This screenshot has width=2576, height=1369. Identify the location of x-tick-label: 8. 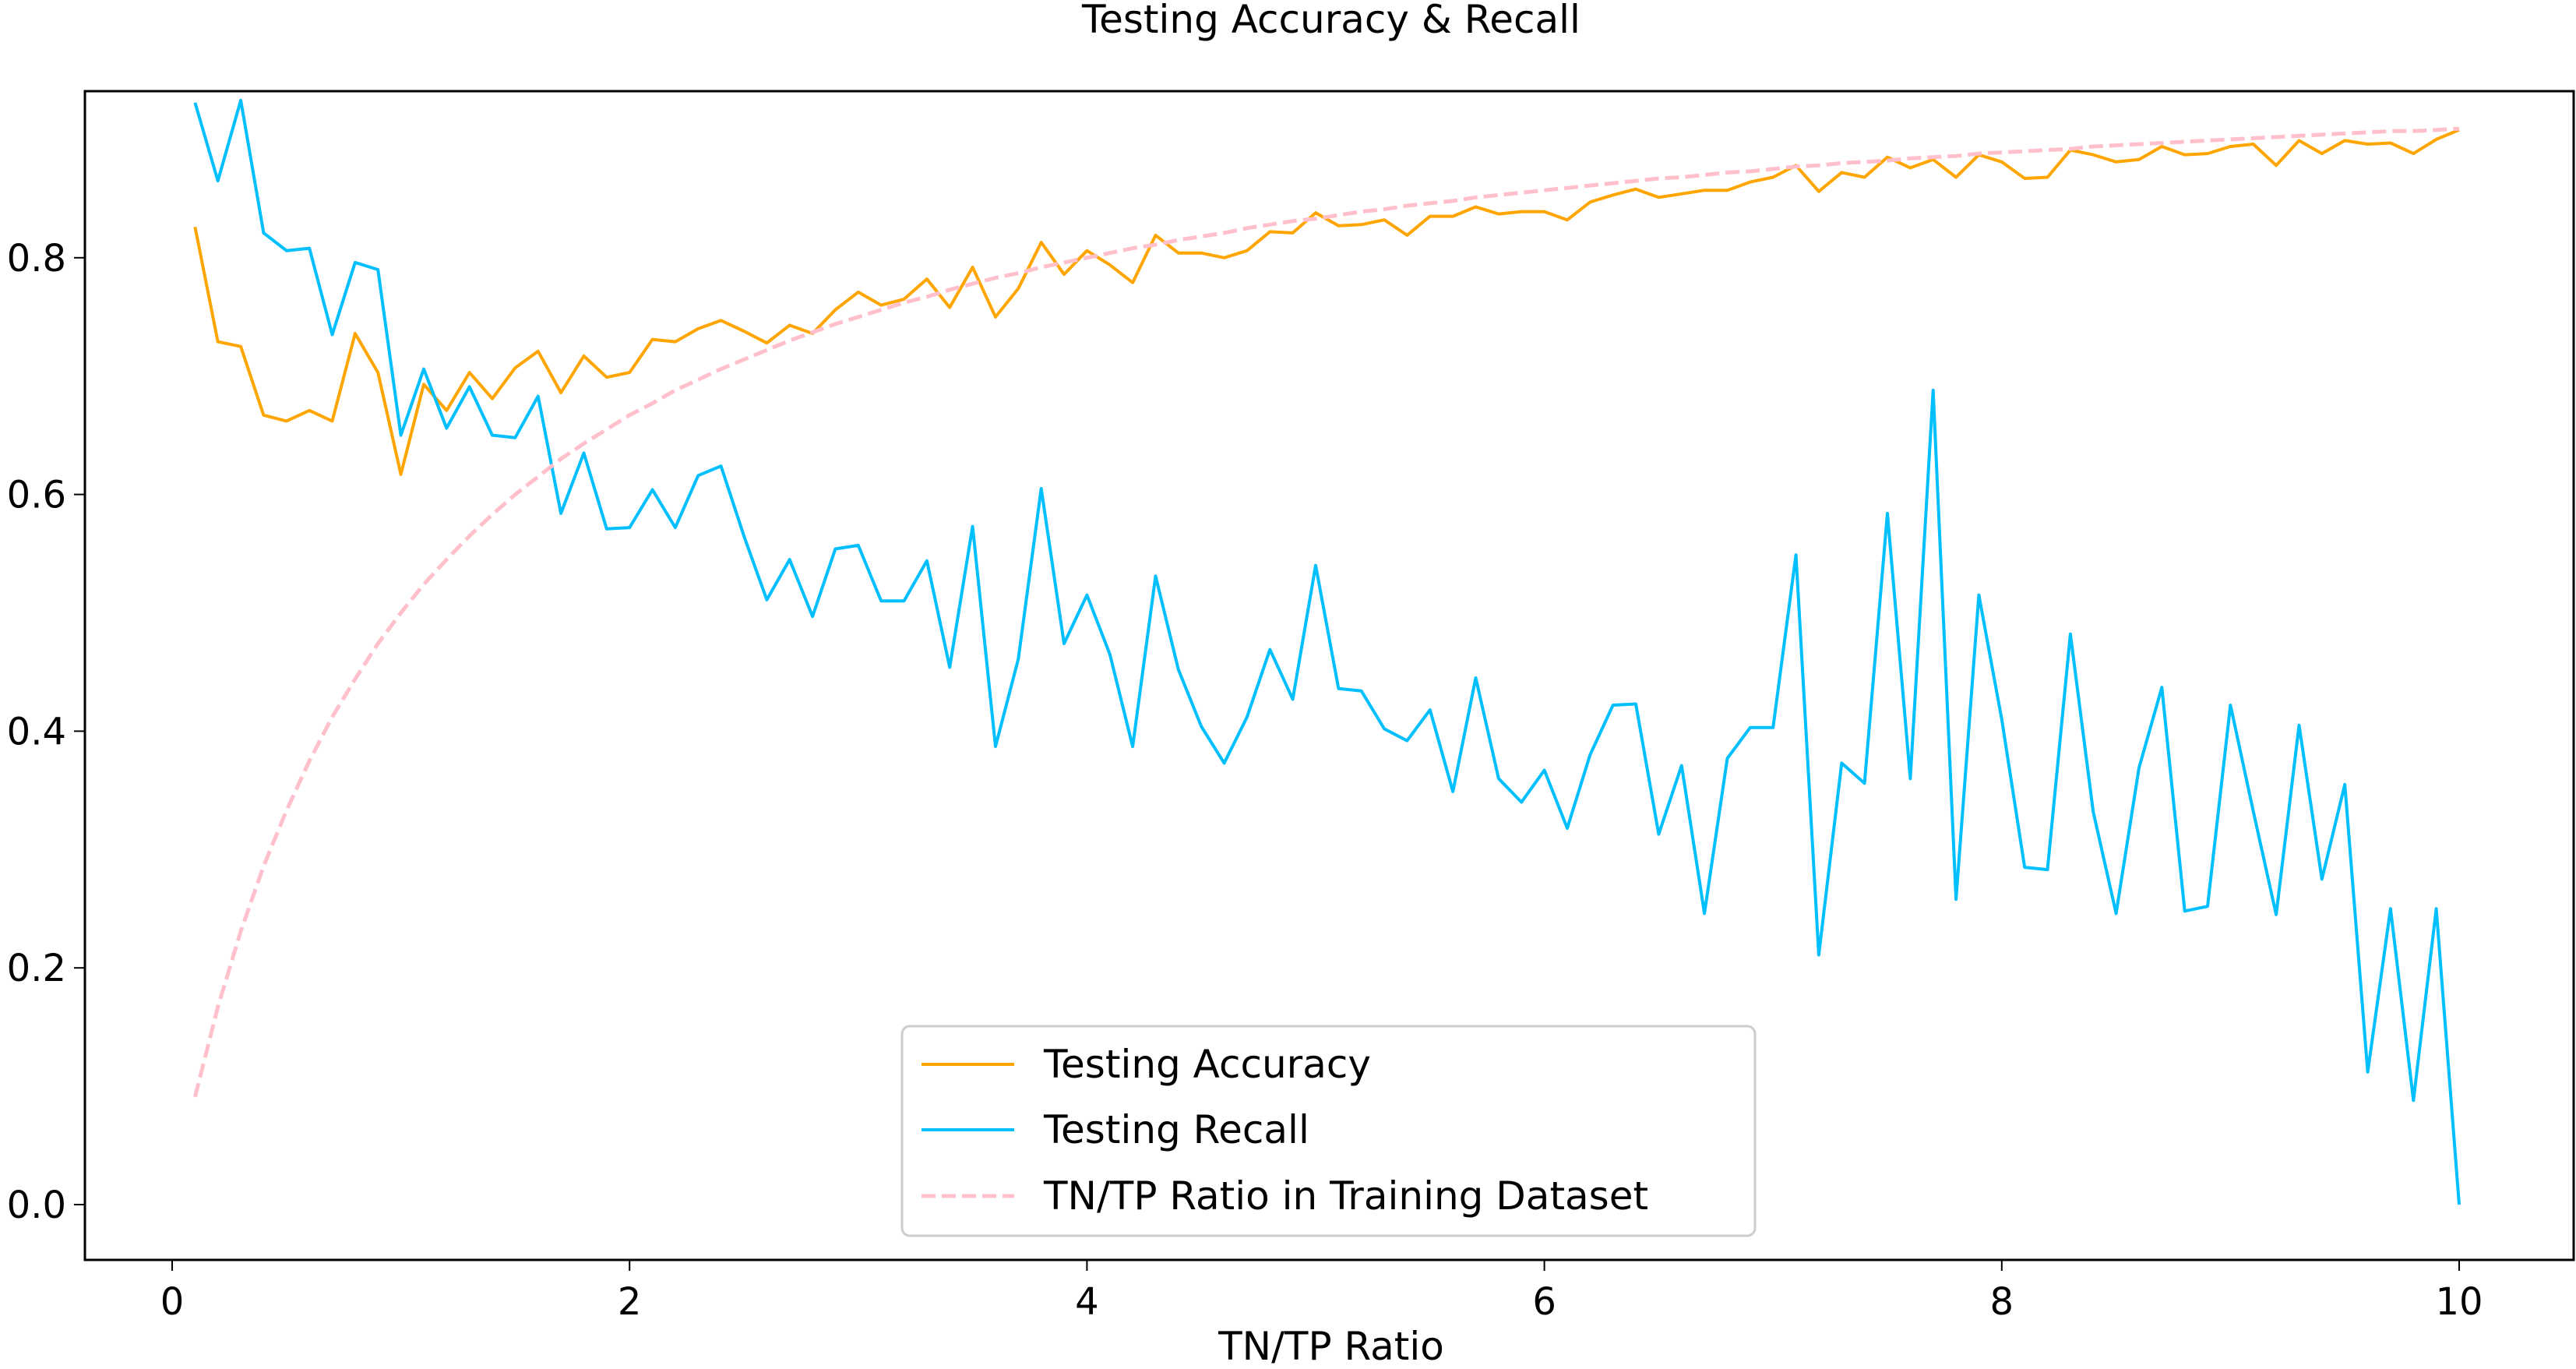
(2002, 1302).